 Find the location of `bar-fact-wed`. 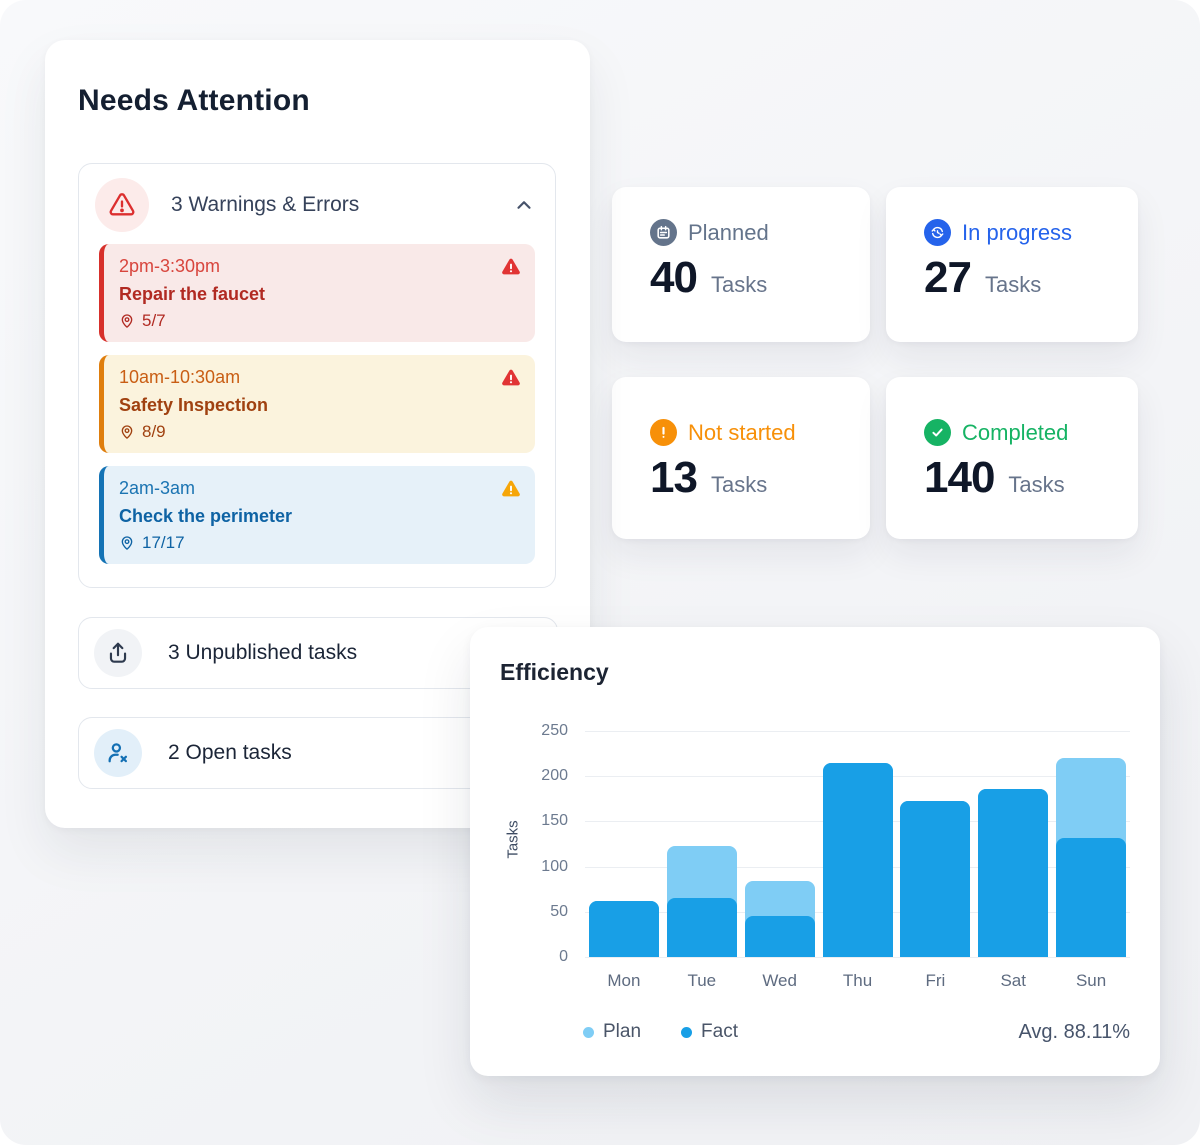

bar-fact-wed is located at coordinates (779, 936).